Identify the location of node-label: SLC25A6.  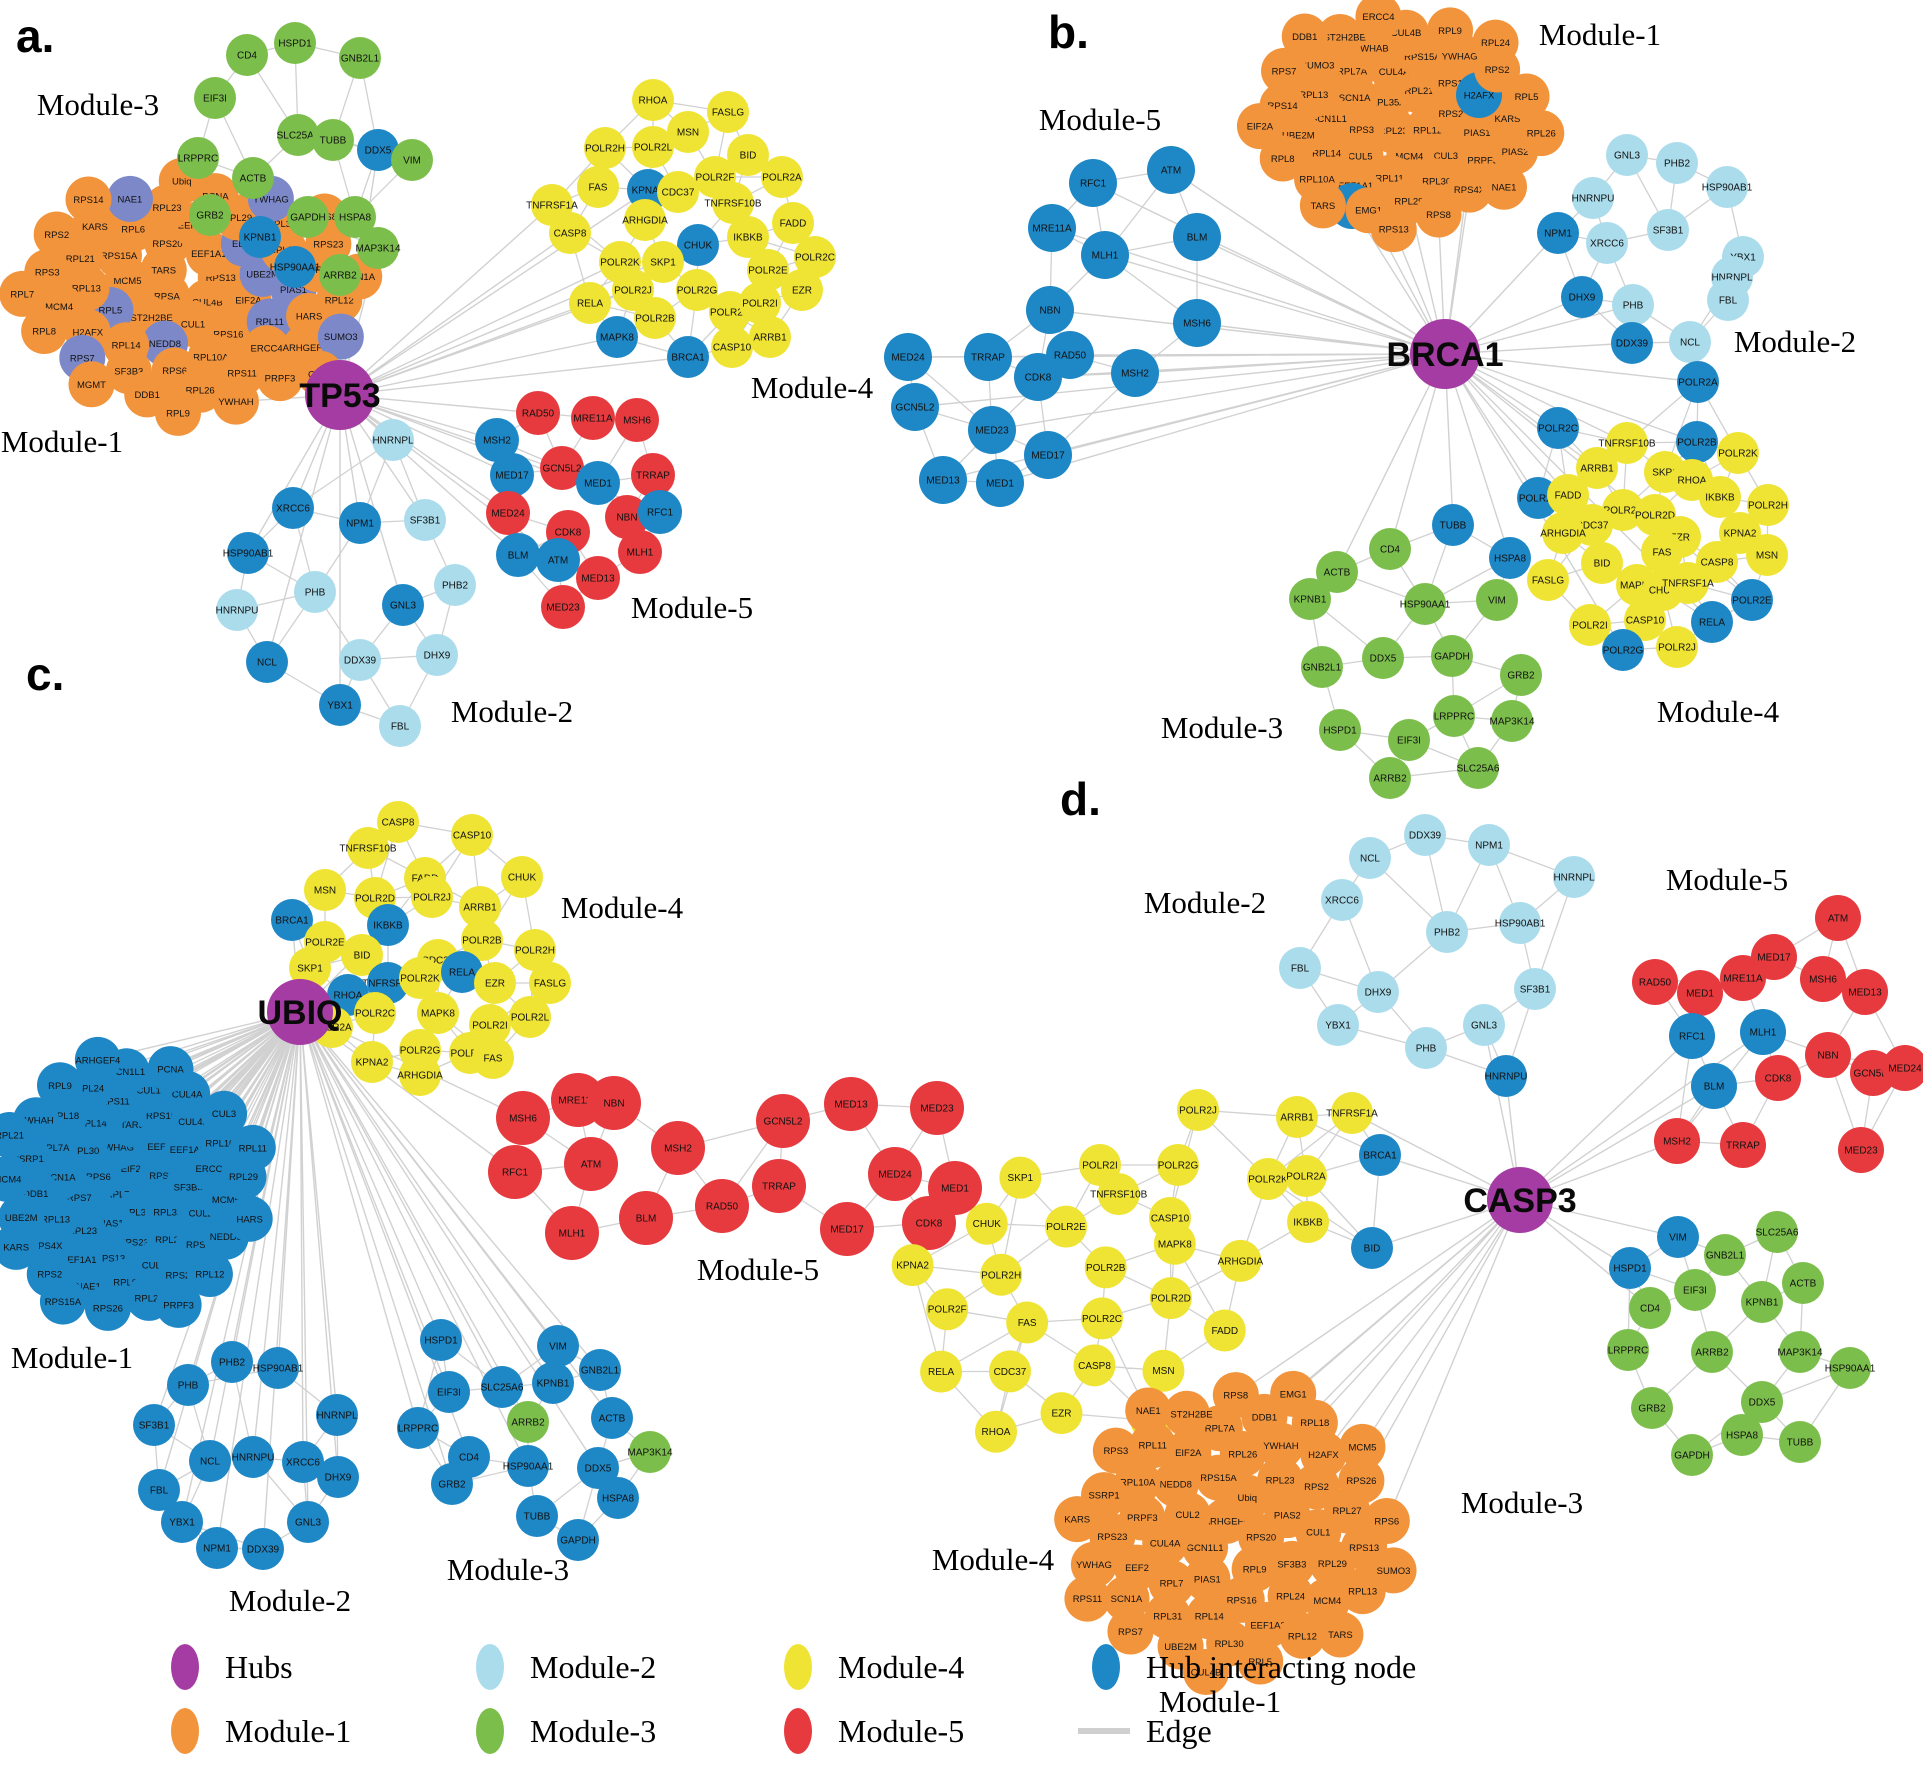
(1777, 1233).